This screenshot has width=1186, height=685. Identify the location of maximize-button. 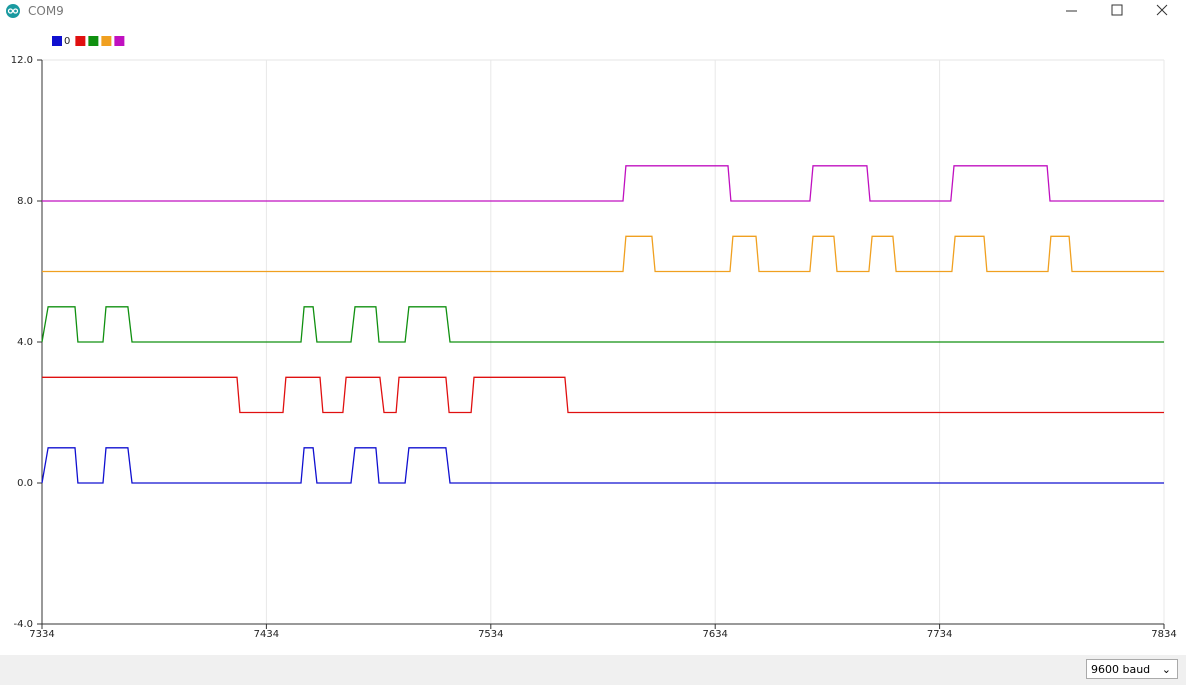
(1117, 10).